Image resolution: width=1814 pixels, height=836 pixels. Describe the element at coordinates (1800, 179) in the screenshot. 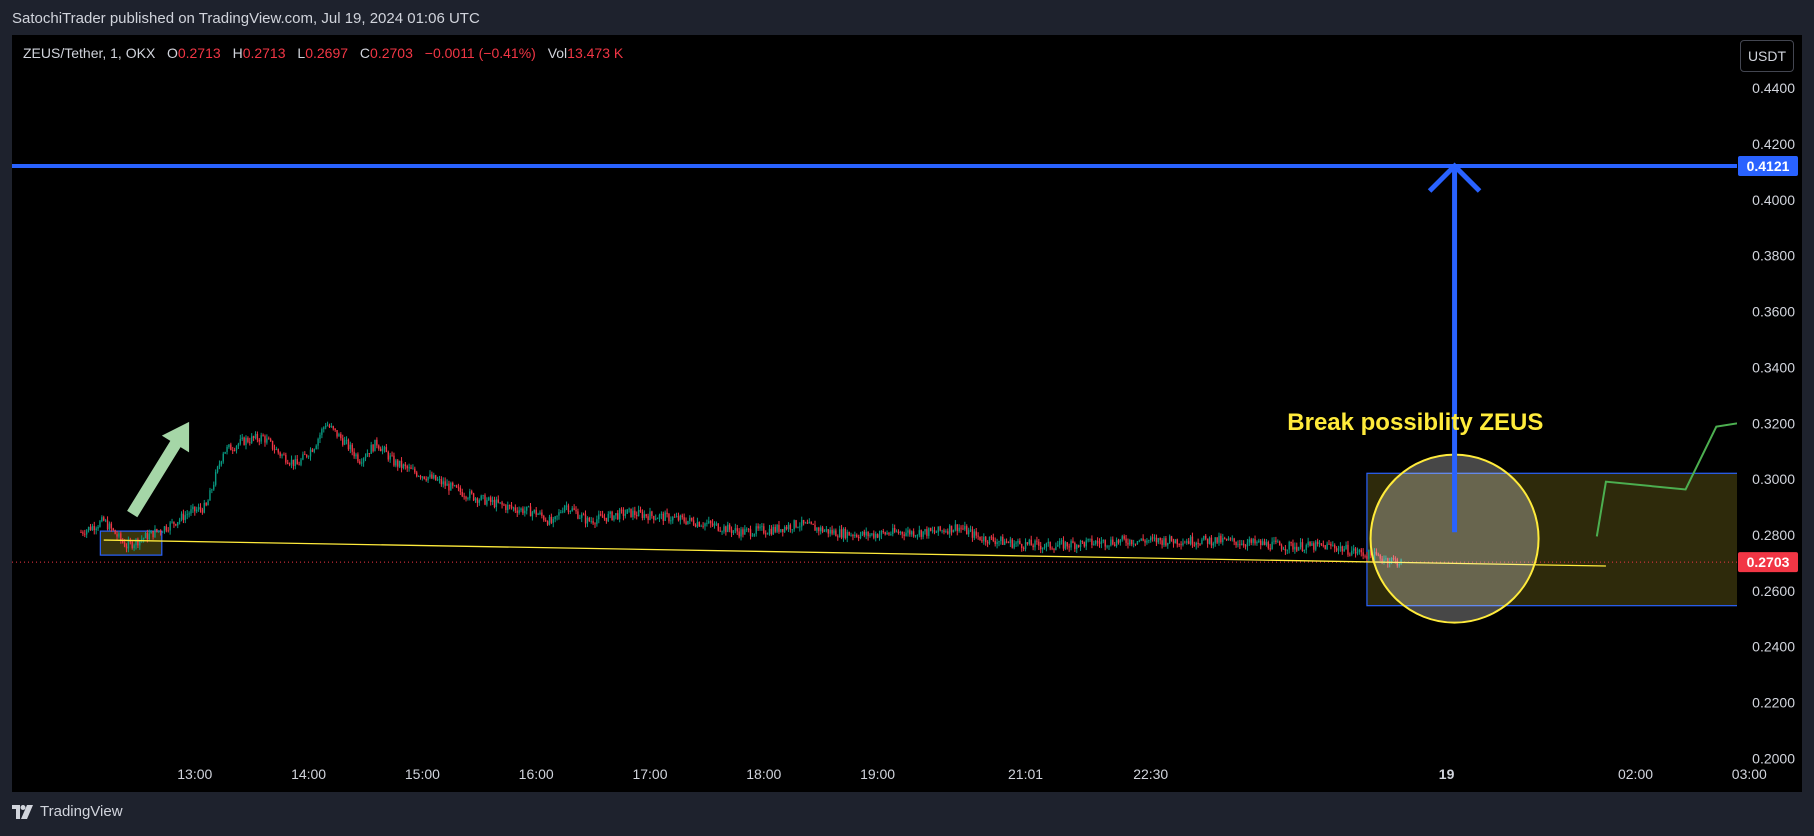

I see `projection-arrow-head` at that location.